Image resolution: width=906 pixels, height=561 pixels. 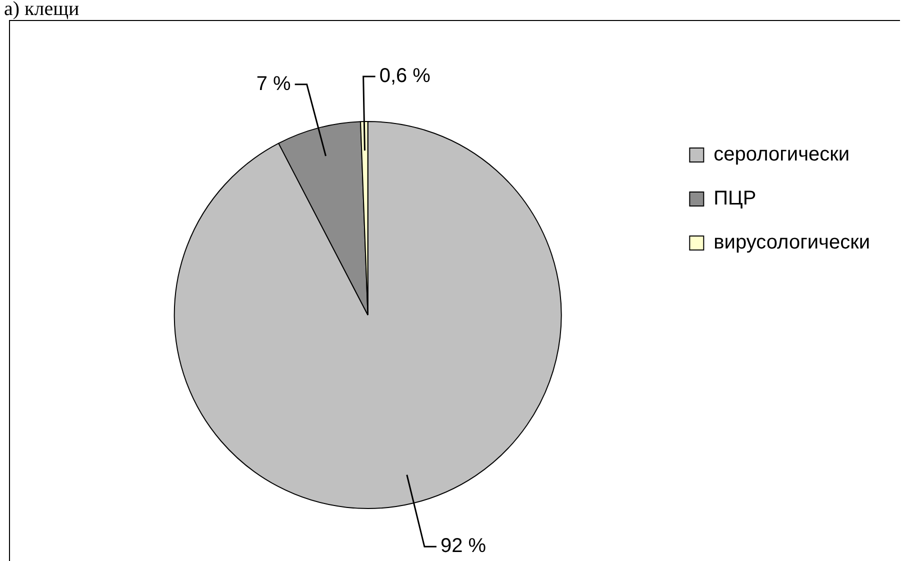 I want to click on legend-label: серологически, so click(x=782, y=155).